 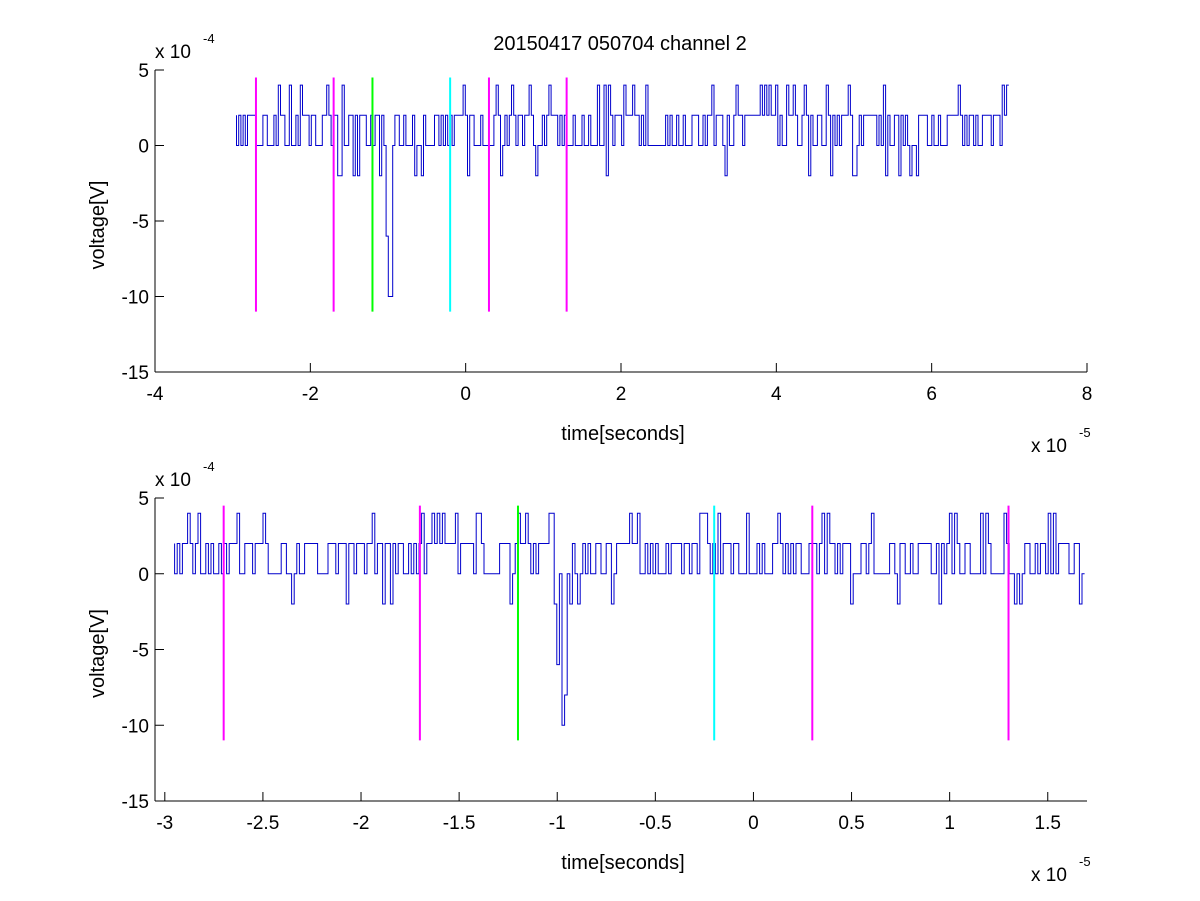 What do you see at coordinates (931, 394) in the screenshot?
I see `x-tick-label: 6` at bounding box center [931, 394].